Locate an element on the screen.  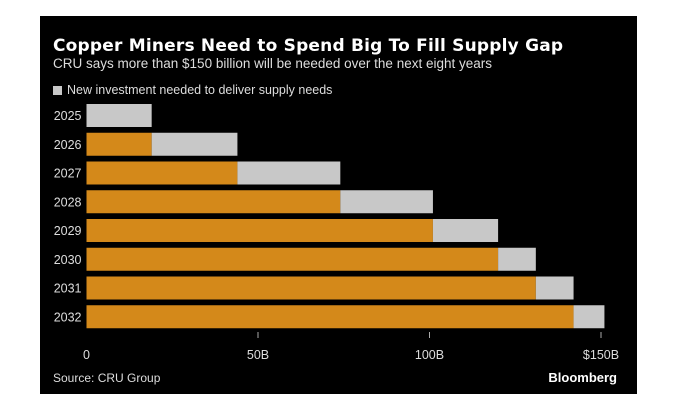
category-label: 2029 is located at coordinates (68, 231).